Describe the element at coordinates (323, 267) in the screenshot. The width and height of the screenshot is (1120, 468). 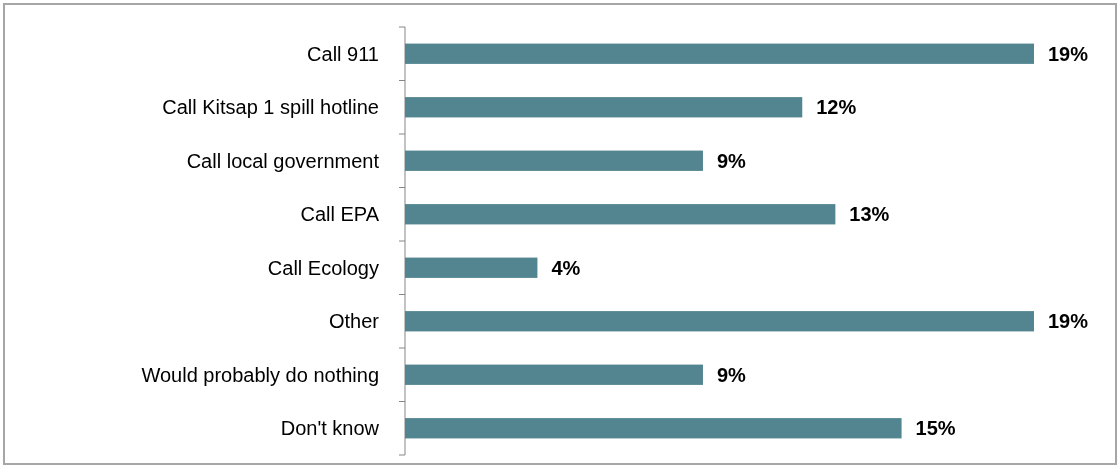
I see `y-tick-label: Call Ecology` at that location.